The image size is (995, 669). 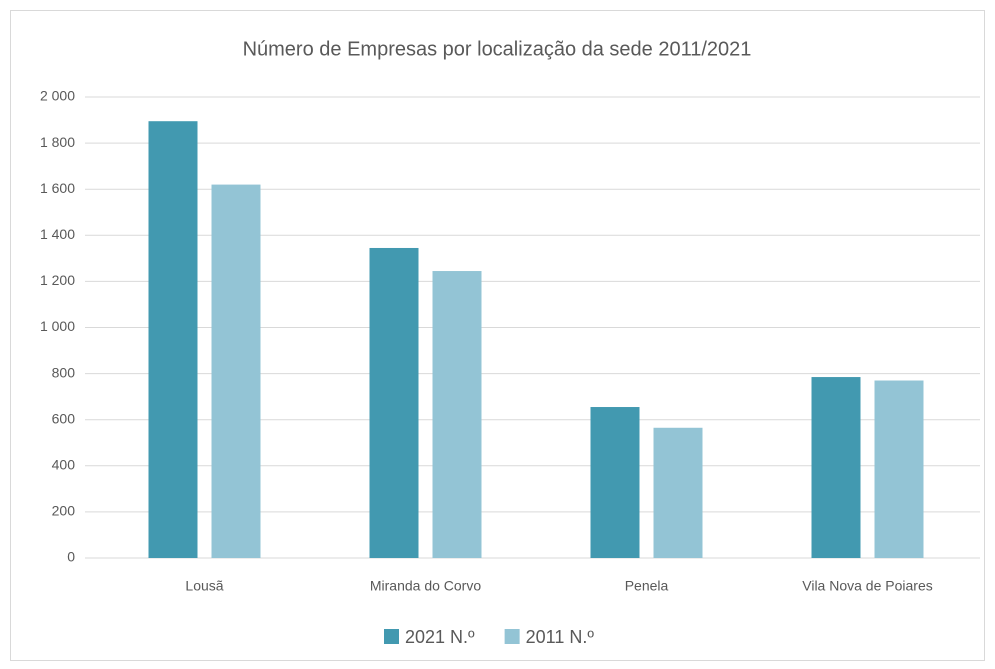 I want to click on y-tick-label: 800, so click(x=64, y=372).